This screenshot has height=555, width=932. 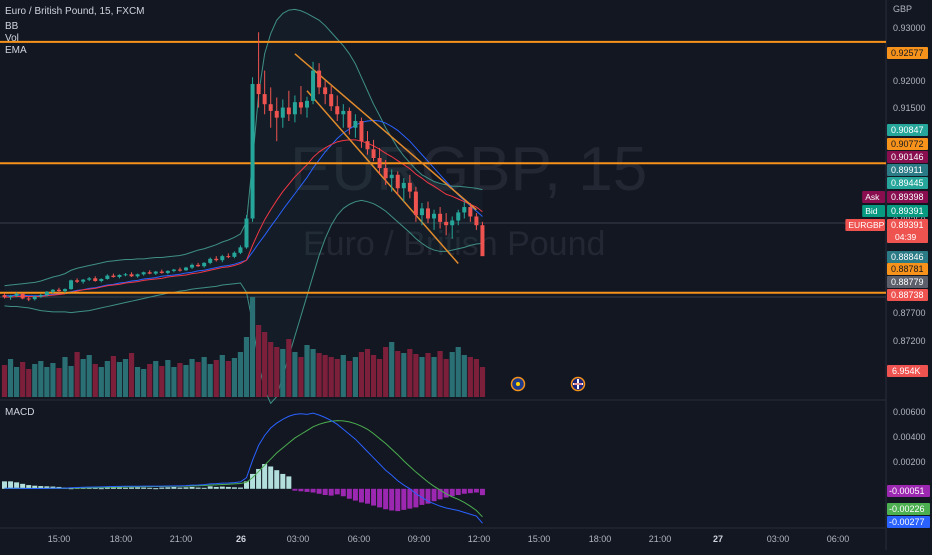 I want to click on volume-badge-bg, so click(x=907, y=371).